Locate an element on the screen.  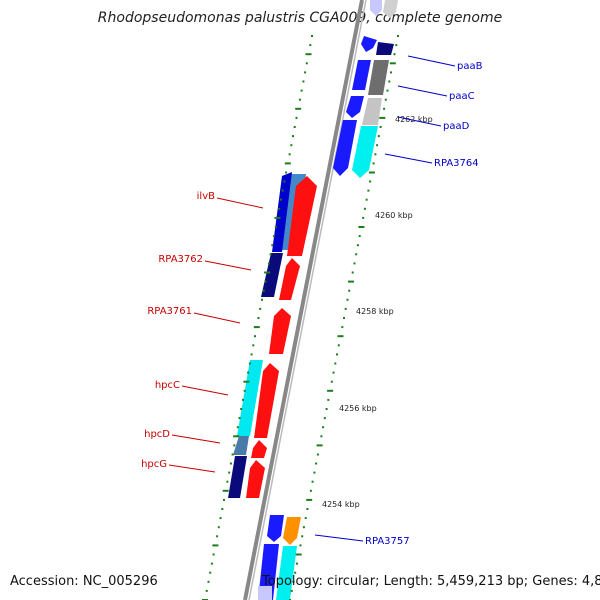
reverse-genes is located at coordinates (272, 335).